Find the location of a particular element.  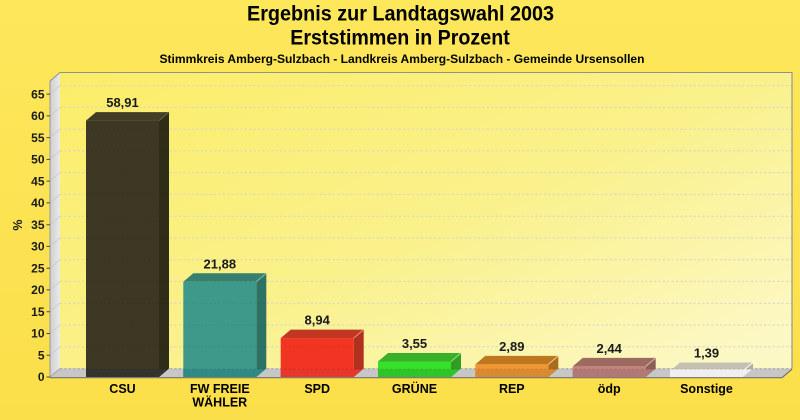

svg-text: 8,94 is located at coordinates (318, 320).